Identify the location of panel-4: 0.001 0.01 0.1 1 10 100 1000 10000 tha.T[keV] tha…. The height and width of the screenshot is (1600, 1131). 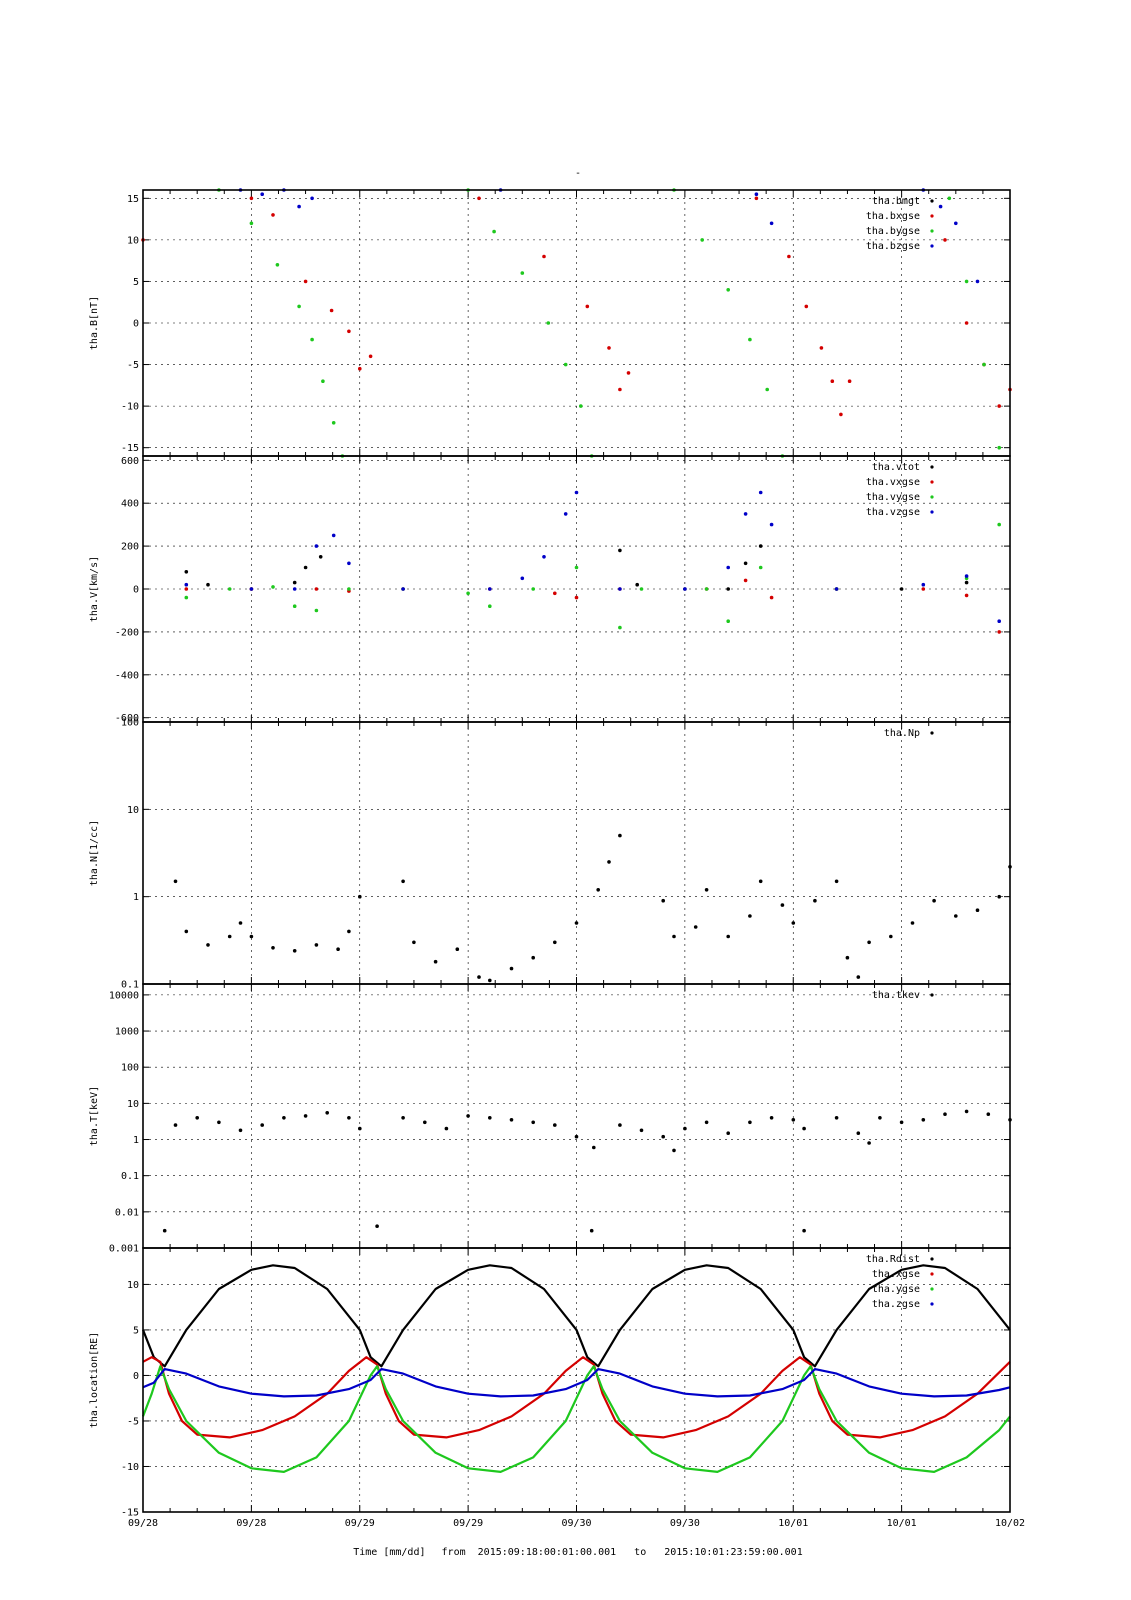
(550, 1119).